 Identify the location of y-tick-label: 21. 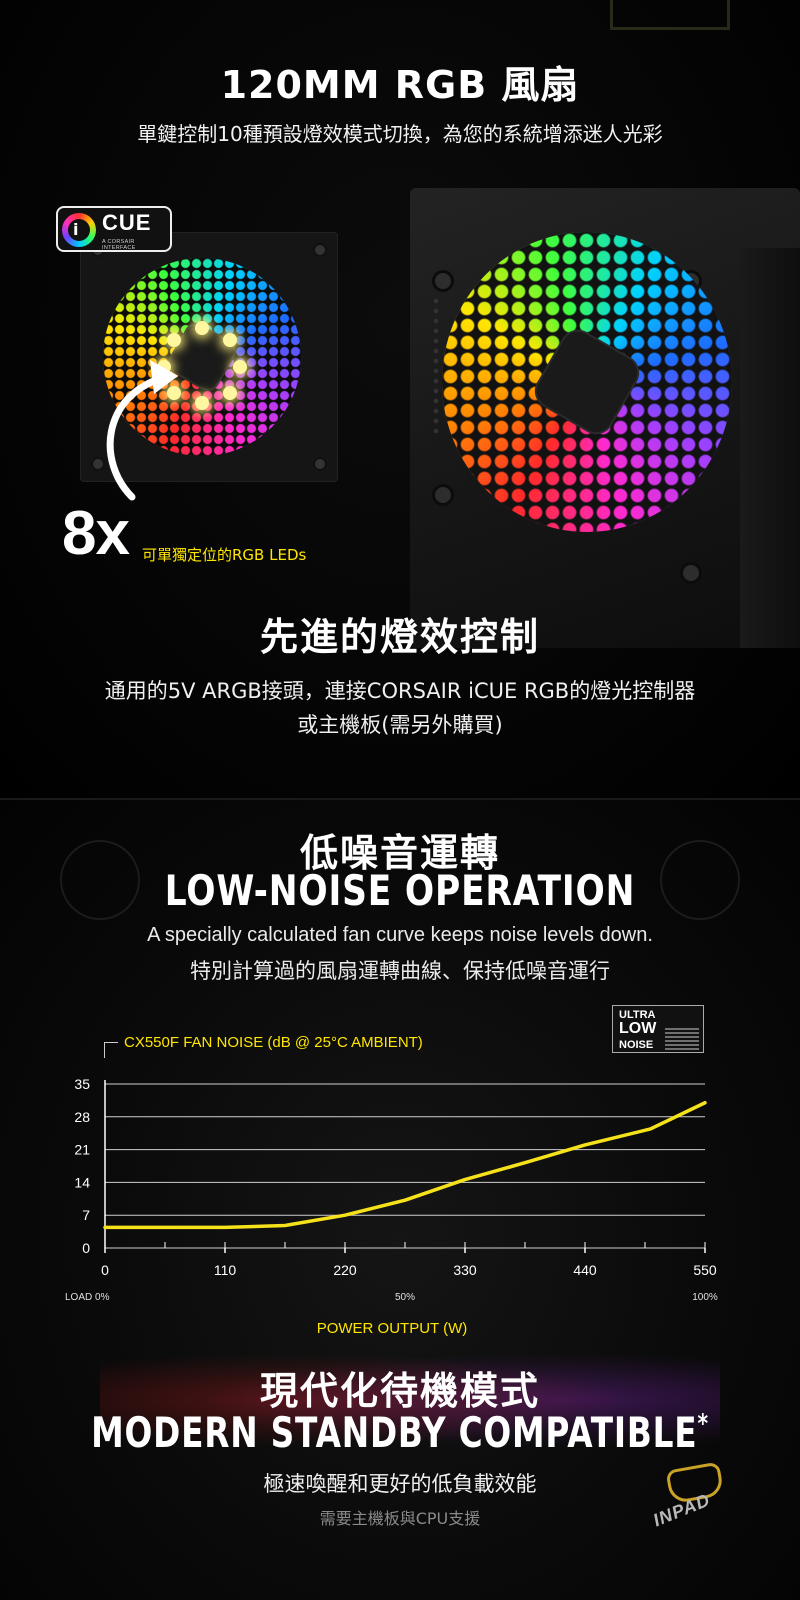
(82, 1150).